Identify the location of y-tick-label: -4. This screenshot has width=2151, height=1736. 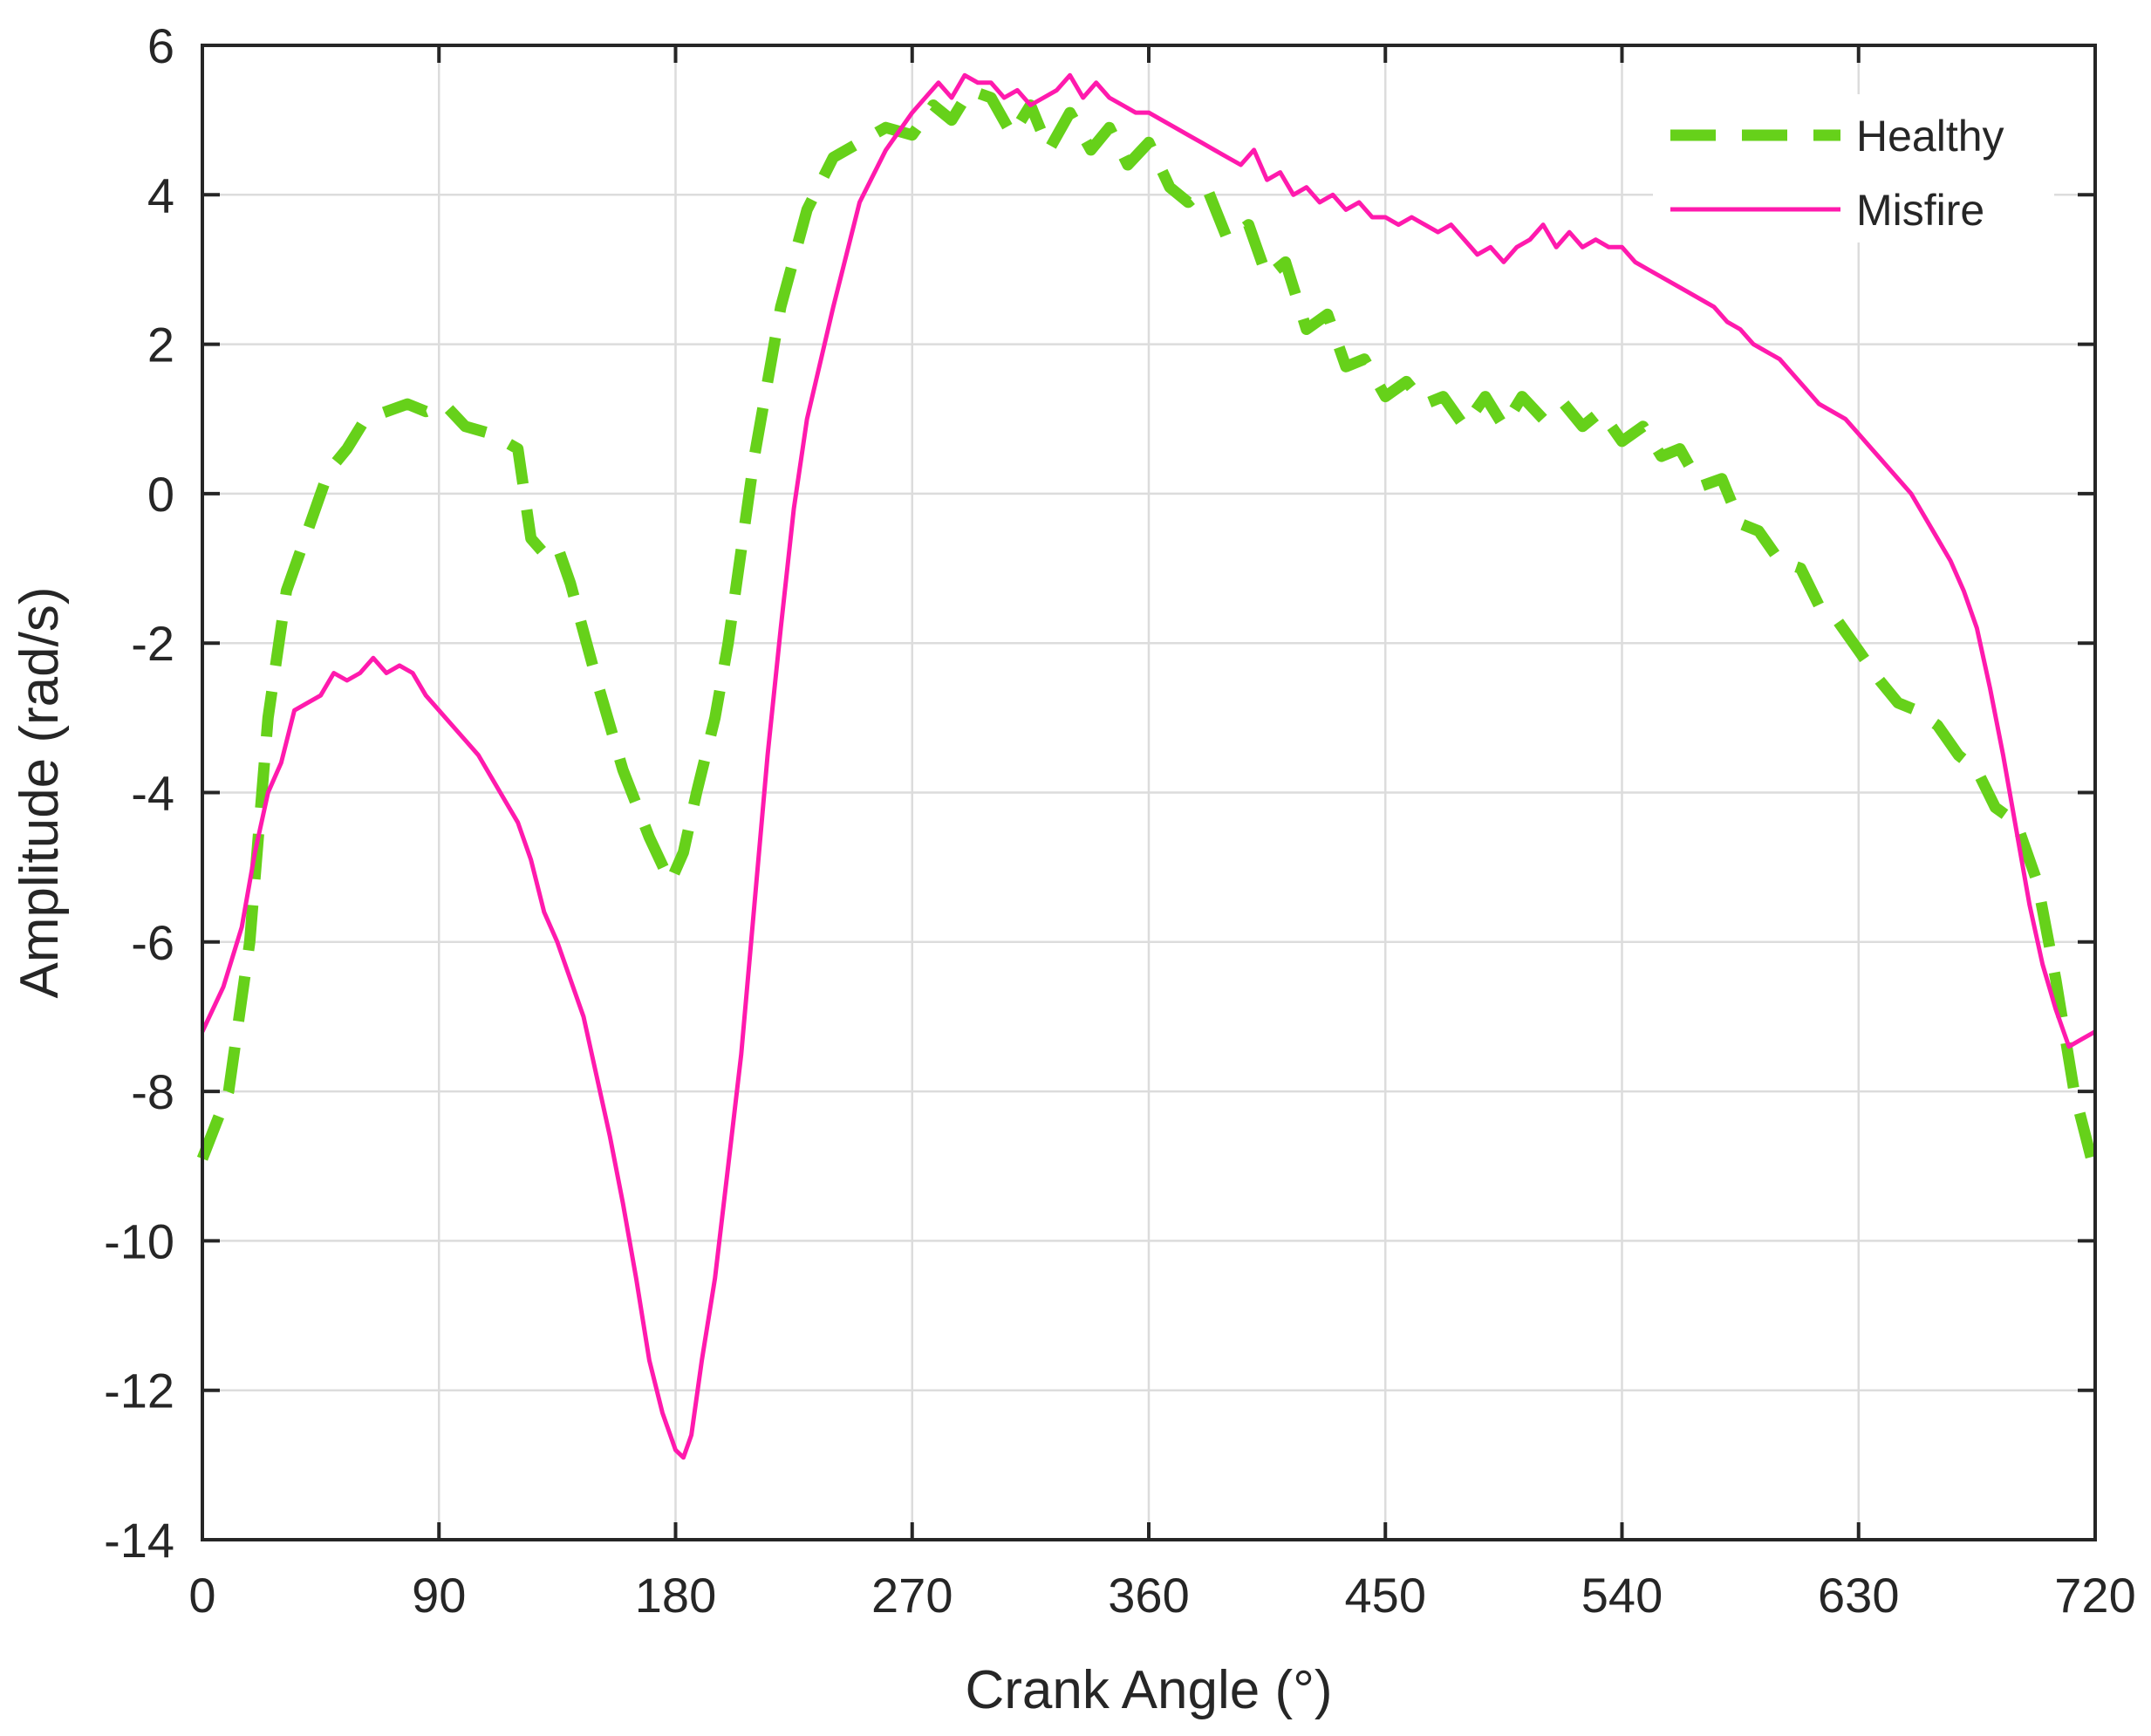
(152, 793).